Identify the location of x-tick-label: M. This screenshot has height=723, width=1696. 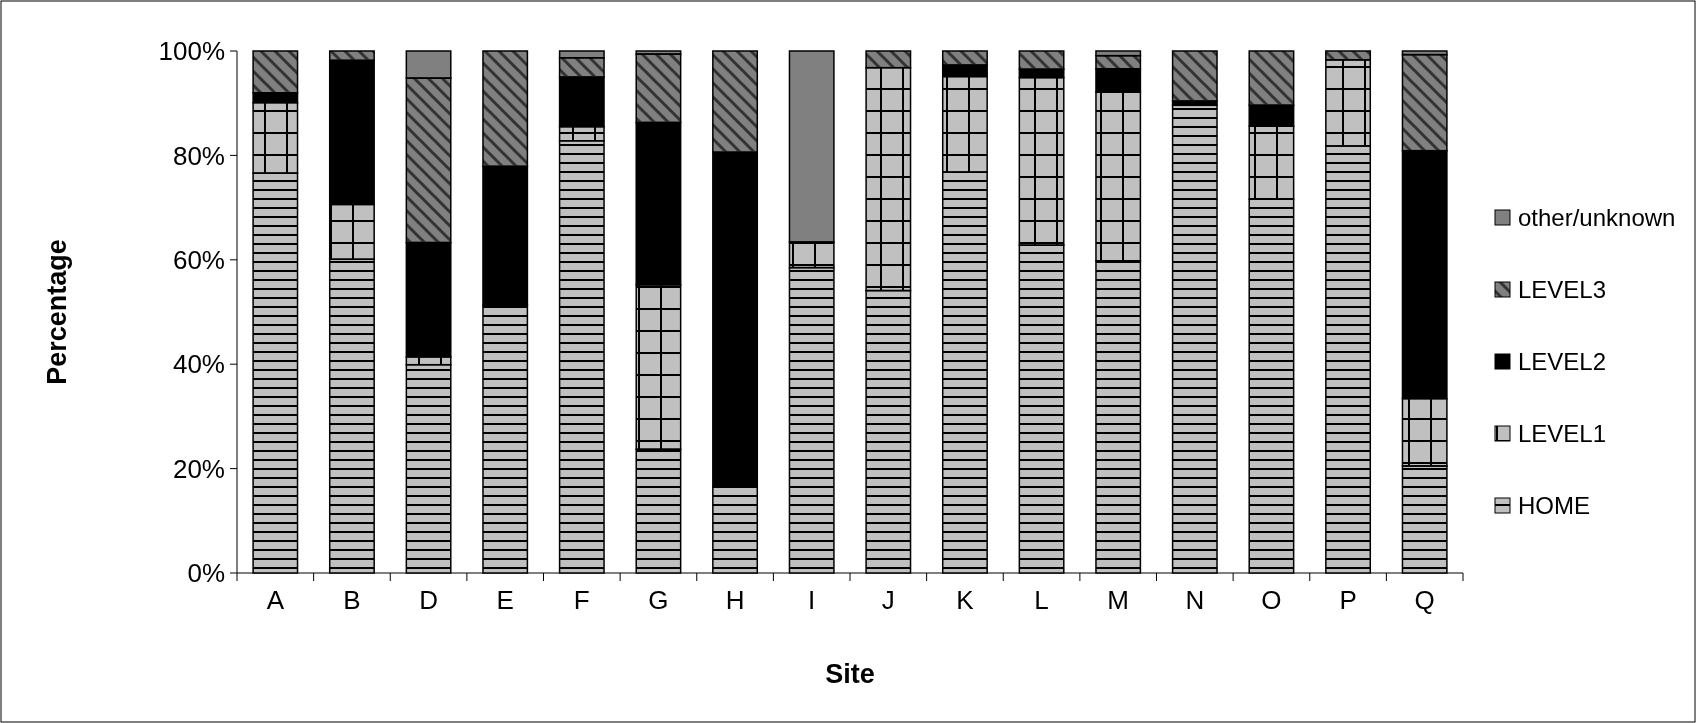
(1118, 600).